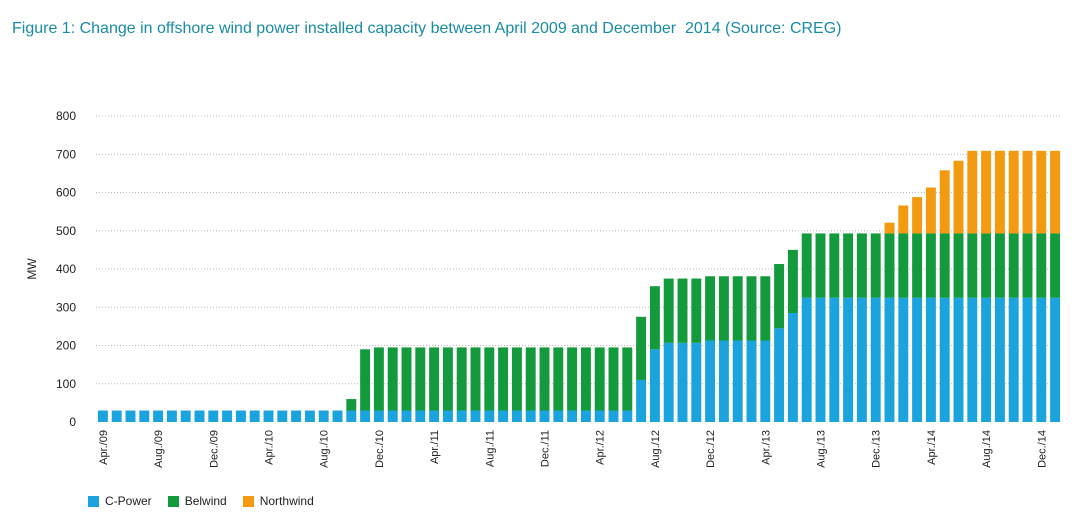  Describe the element at coordinates (173, 501) in the screenshot. I see `legend-swatch` at that location.